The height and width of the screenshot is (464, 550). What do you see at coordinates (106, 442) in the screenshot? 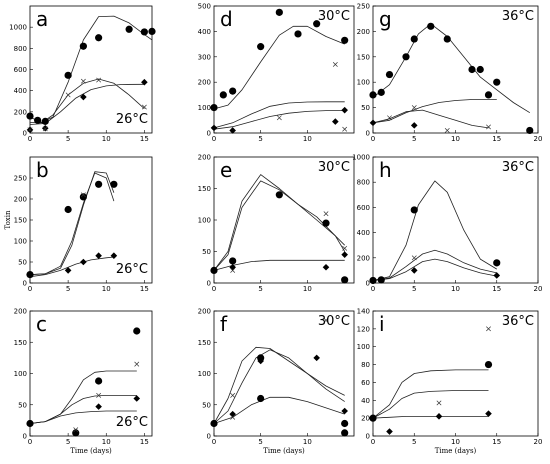
I see `panel-c-xtick-label: 10` at bounding box center [106, 442].